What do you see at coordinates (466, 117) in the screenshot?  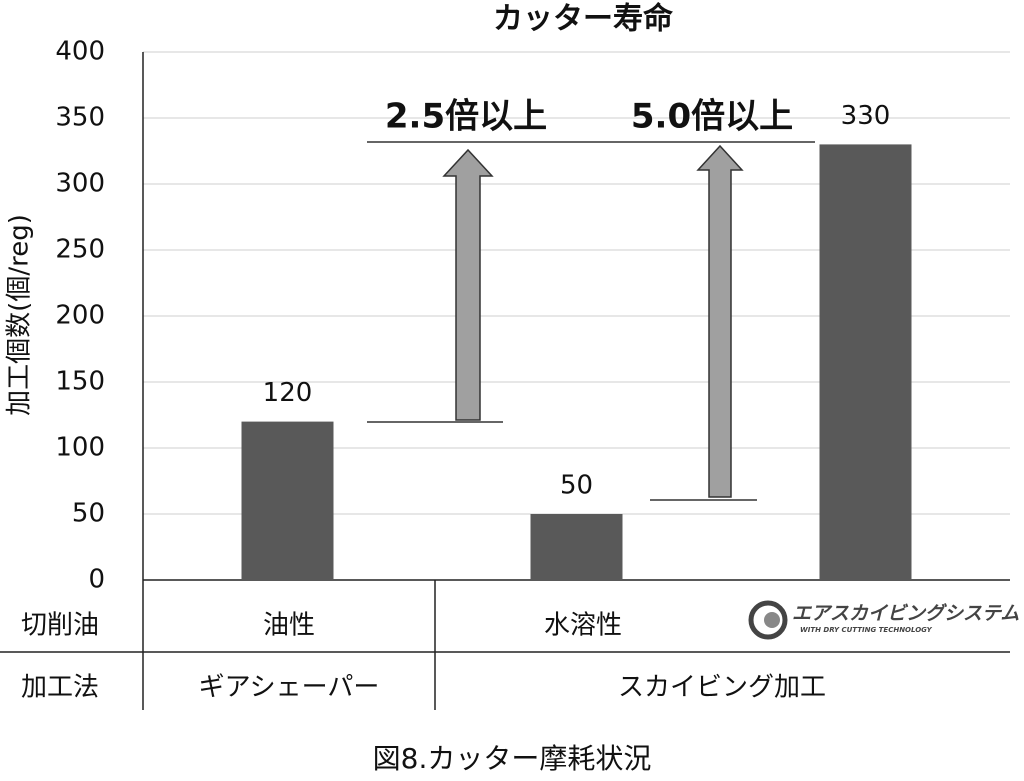 I see `annotation: 2.5倍以上` at bounding box center [466, 117].